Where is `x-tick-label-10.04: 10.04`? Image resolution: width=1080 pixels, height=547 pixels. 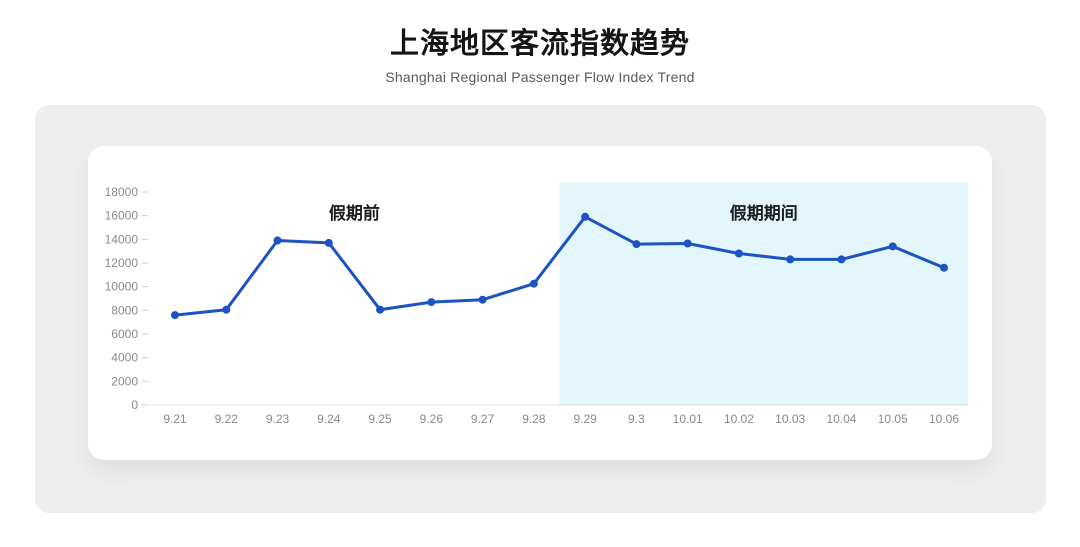
x-tick-label-10.04: 10.04 is located at coordinates (841, 419).